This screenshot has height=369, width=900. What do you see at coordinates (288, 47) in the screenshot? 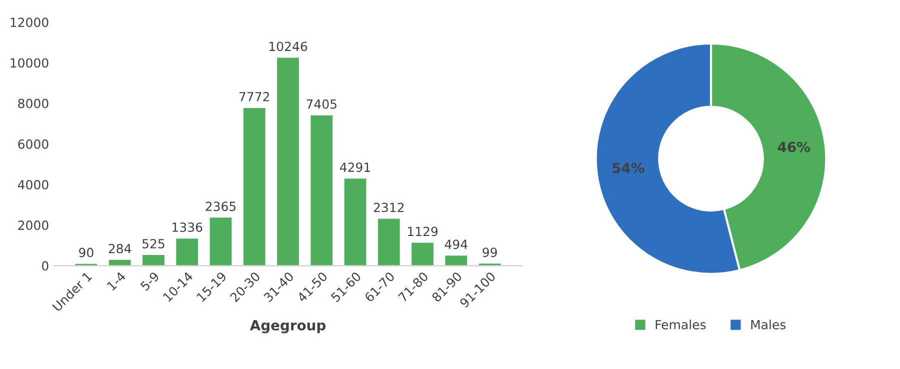
I see `data-label: 10246` at bounding box center [288, 47].